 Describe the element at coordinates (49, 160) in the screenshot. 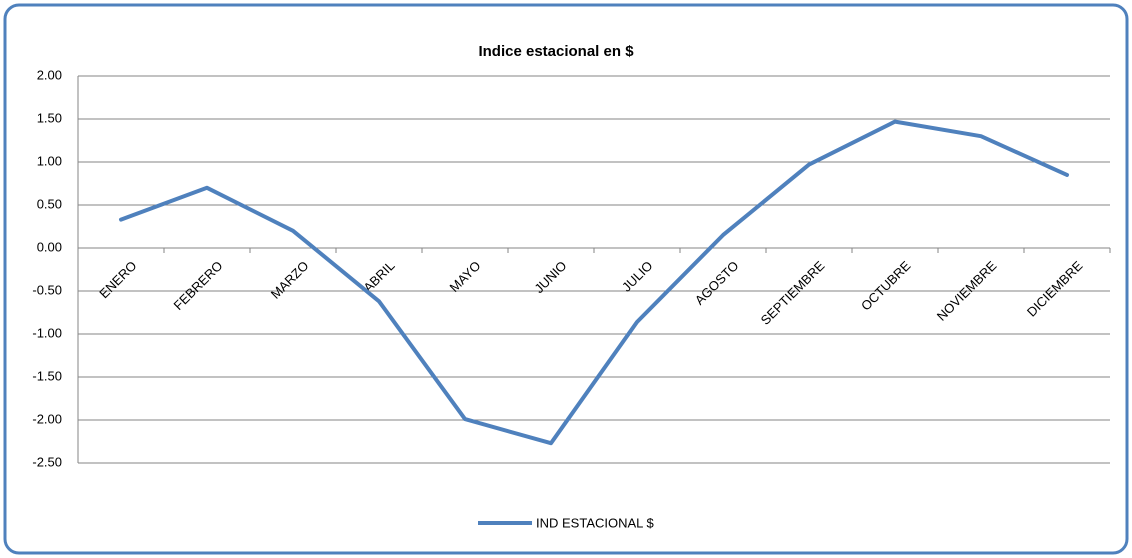

I see `y-tick-label: 1.00` at that location.